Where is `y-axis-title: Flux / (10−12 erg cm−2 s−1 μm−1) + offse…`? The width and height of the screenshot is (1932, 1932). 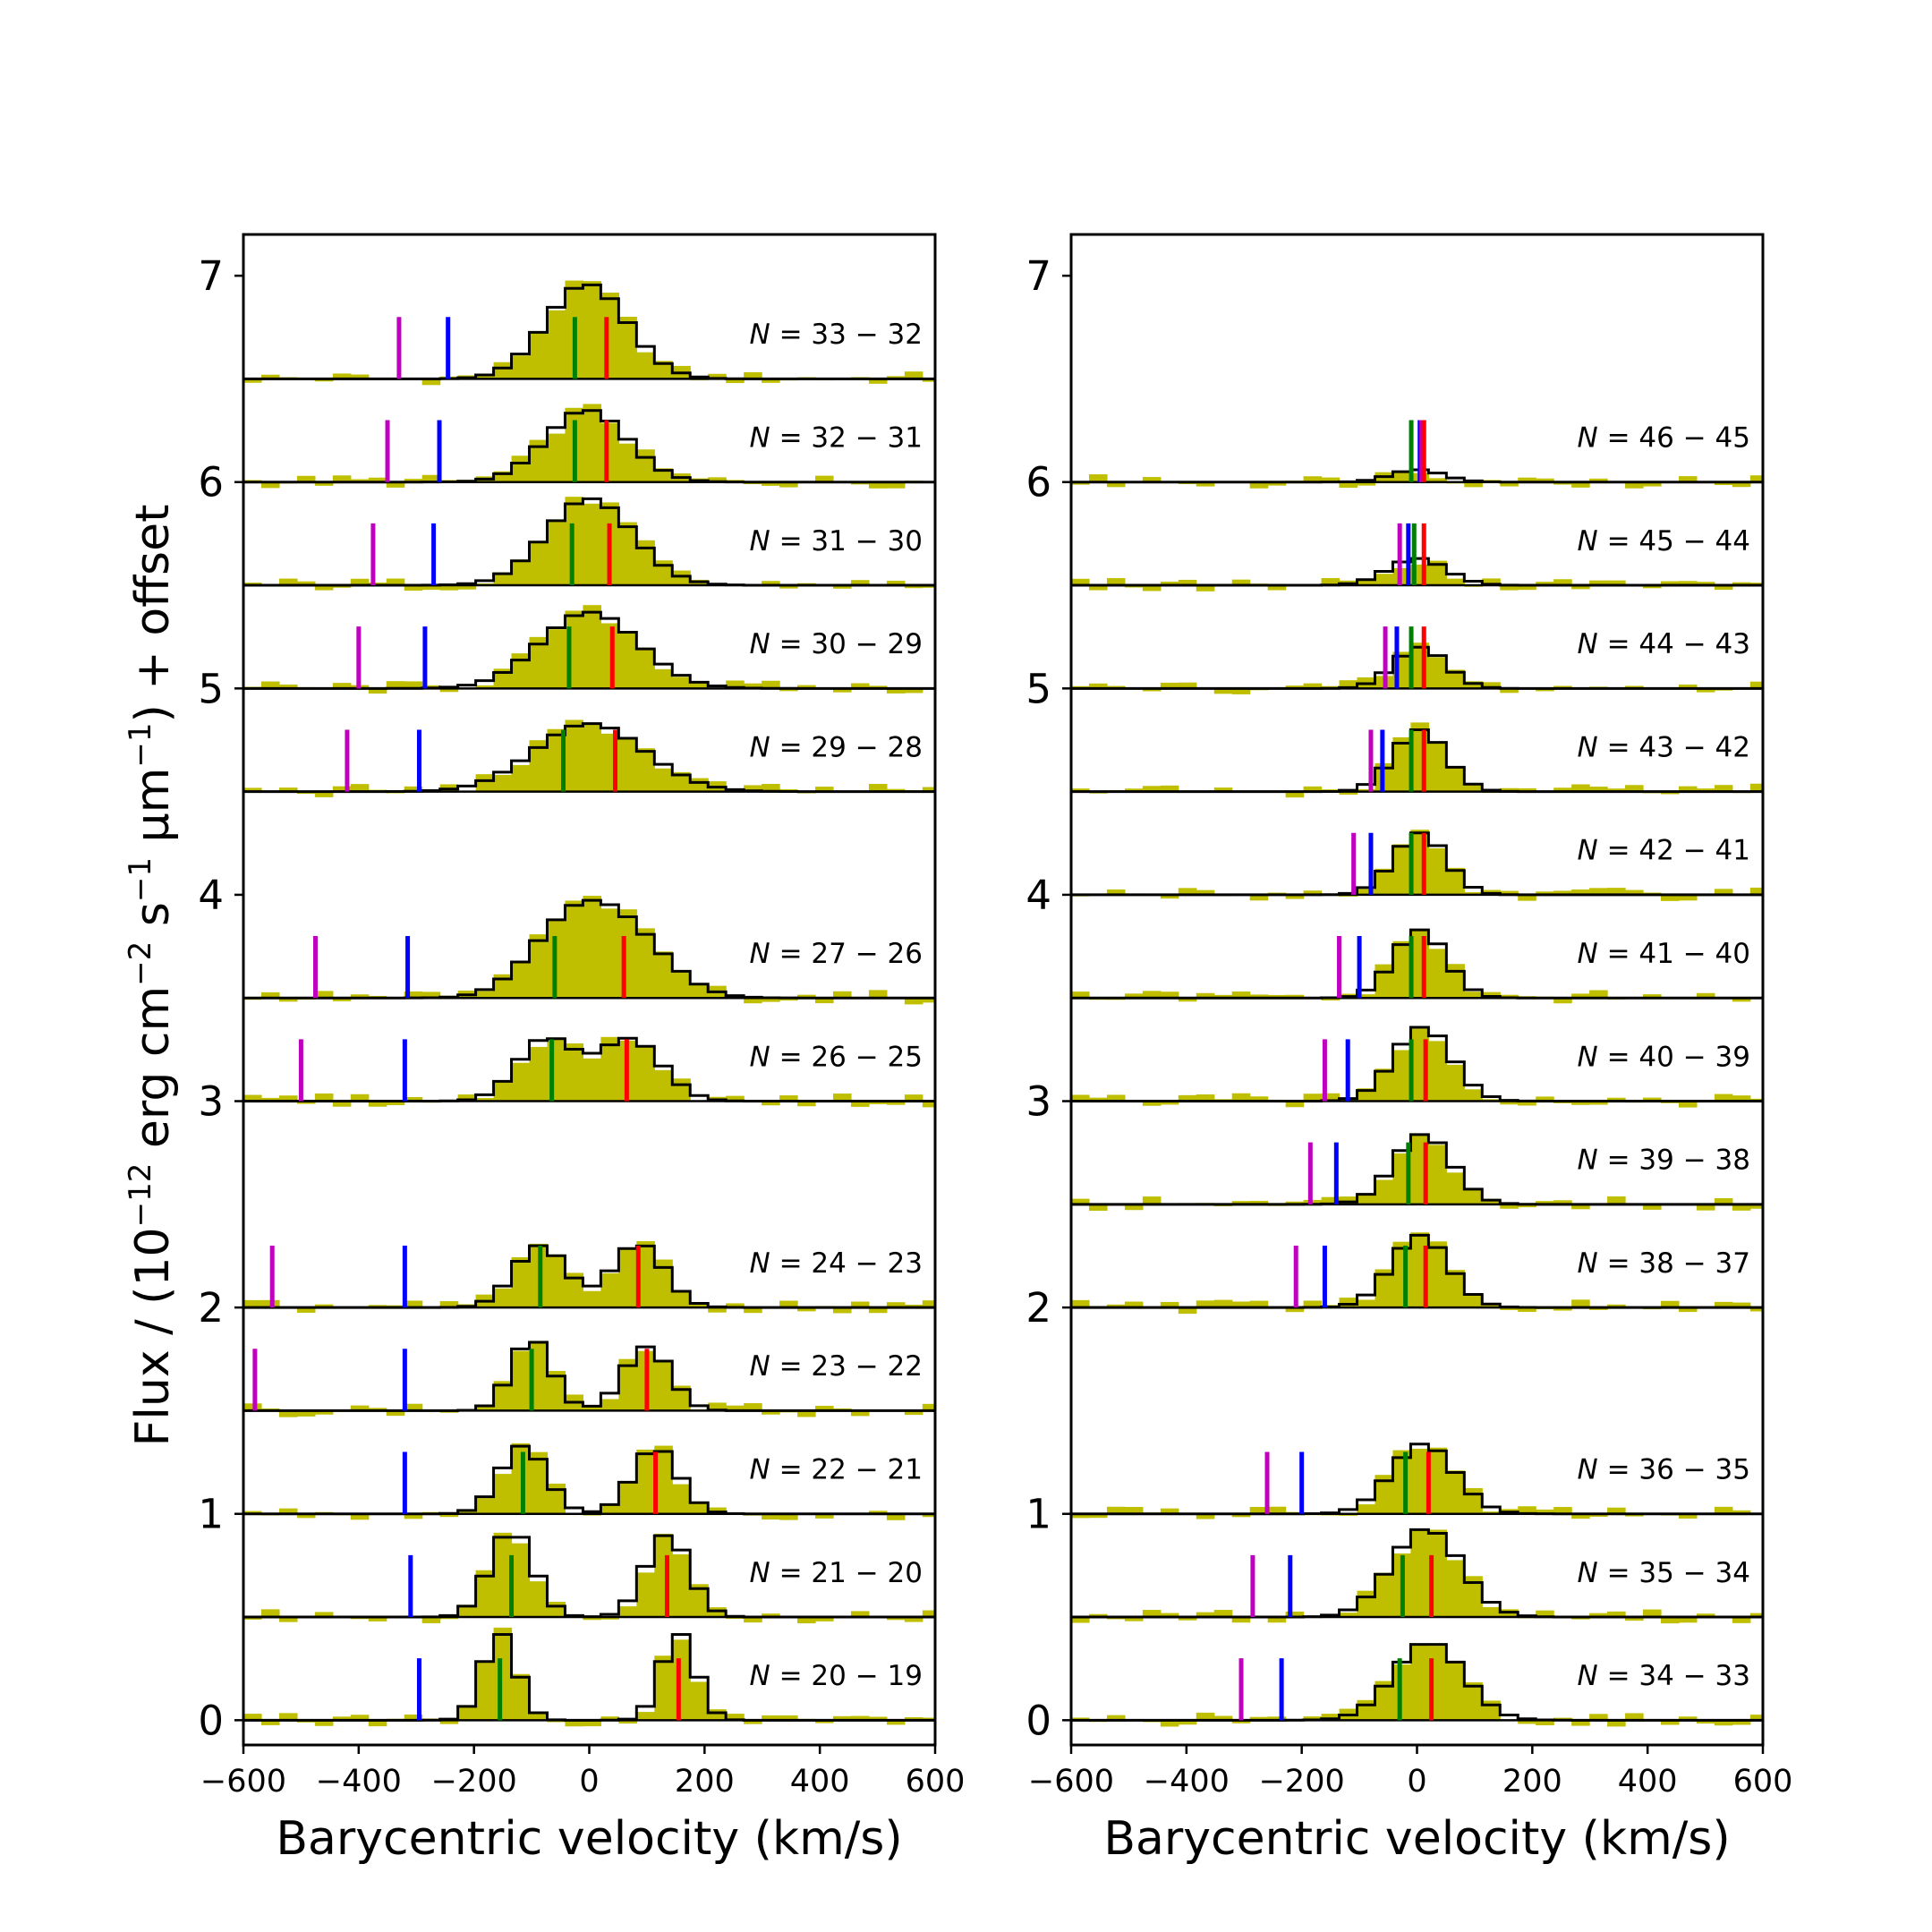 y-axis-title: Flux / (10−12 erg cm−2 s−1 μm−1) + offse… is located at coordinates (152, 976).